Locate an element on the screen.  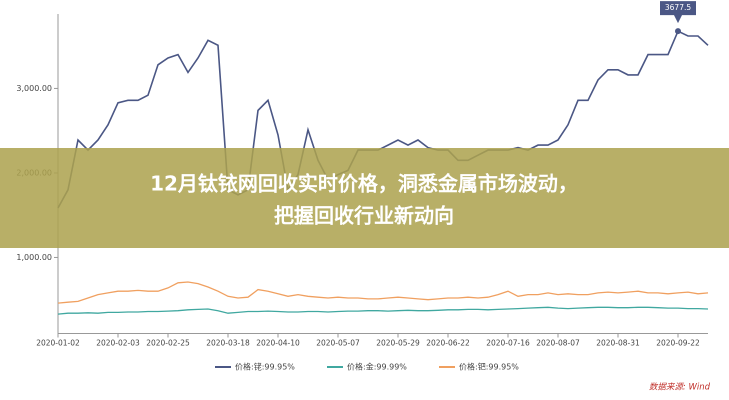
callout is located at coordinates (678, 12).